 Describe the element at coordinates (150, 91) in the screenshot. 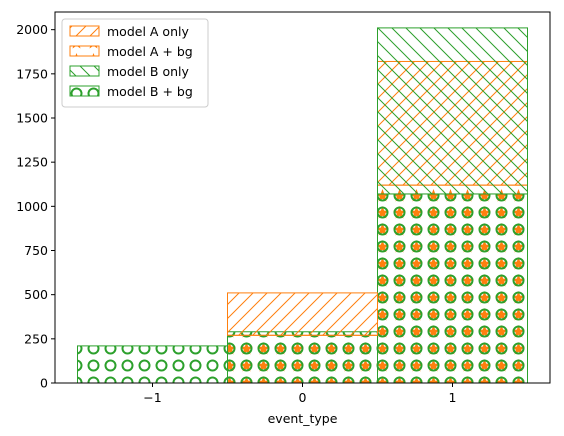

I see `legend-label-model-b-bg: model B + bg` at that location.